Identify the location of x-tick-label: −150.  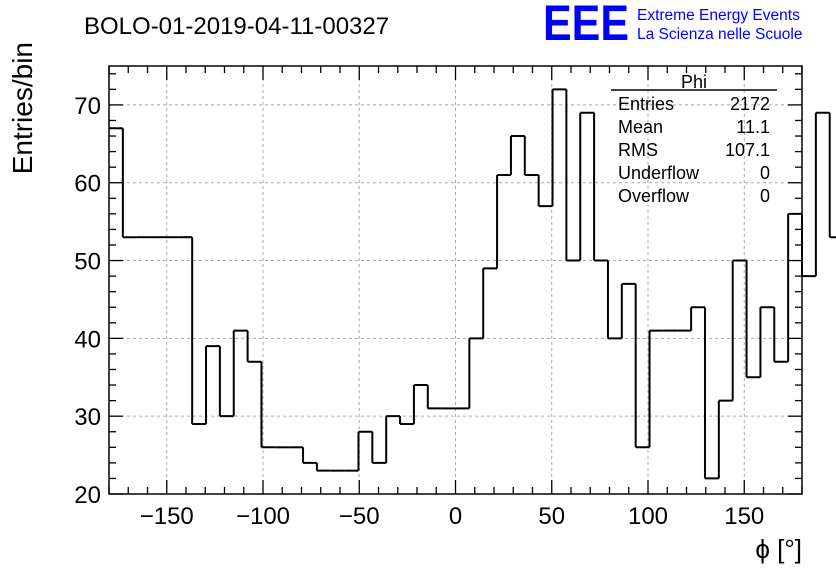
(167, 516).